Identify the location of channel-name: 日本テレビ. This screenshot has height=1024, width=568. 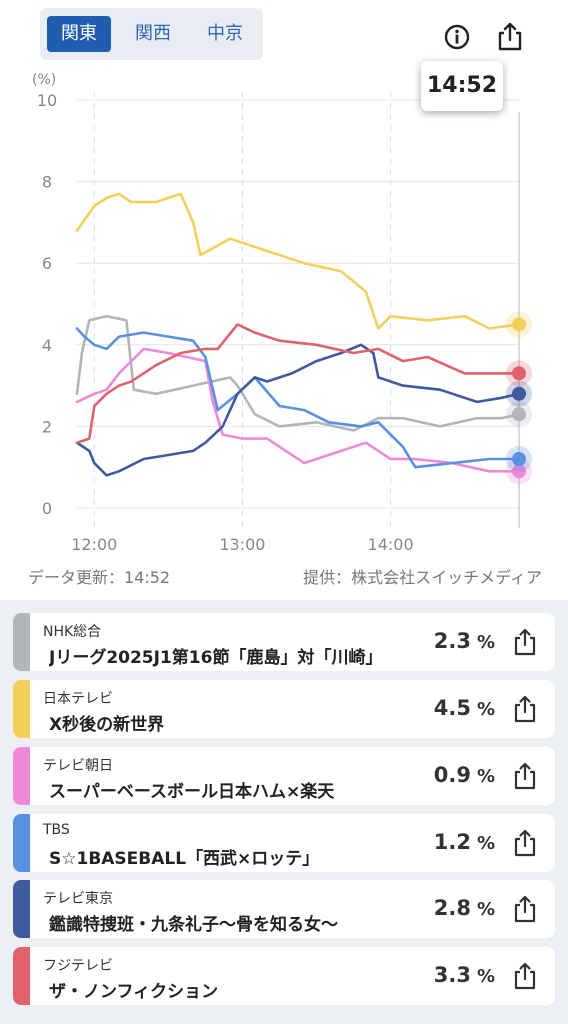
(78, 699).